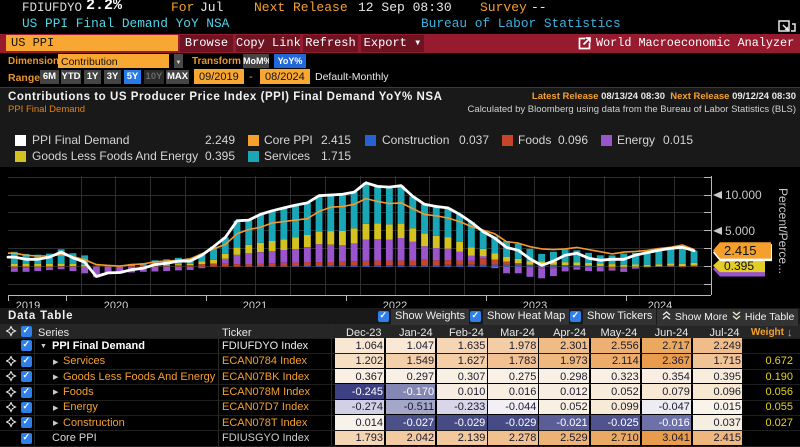 The width and height of the screenshot is (800, 447). Describe the element at coordinates (740, 231) in the screenshot. I see `svg-text: 5.000` at that location.